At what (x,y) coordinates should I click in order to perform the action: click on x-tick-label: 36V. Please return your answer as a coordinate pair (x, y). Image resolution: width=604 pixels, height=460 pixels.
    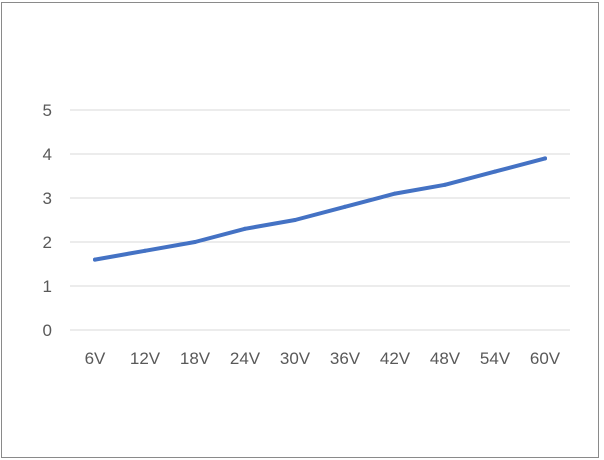
    Looking at the image, I should click on (345, 358).